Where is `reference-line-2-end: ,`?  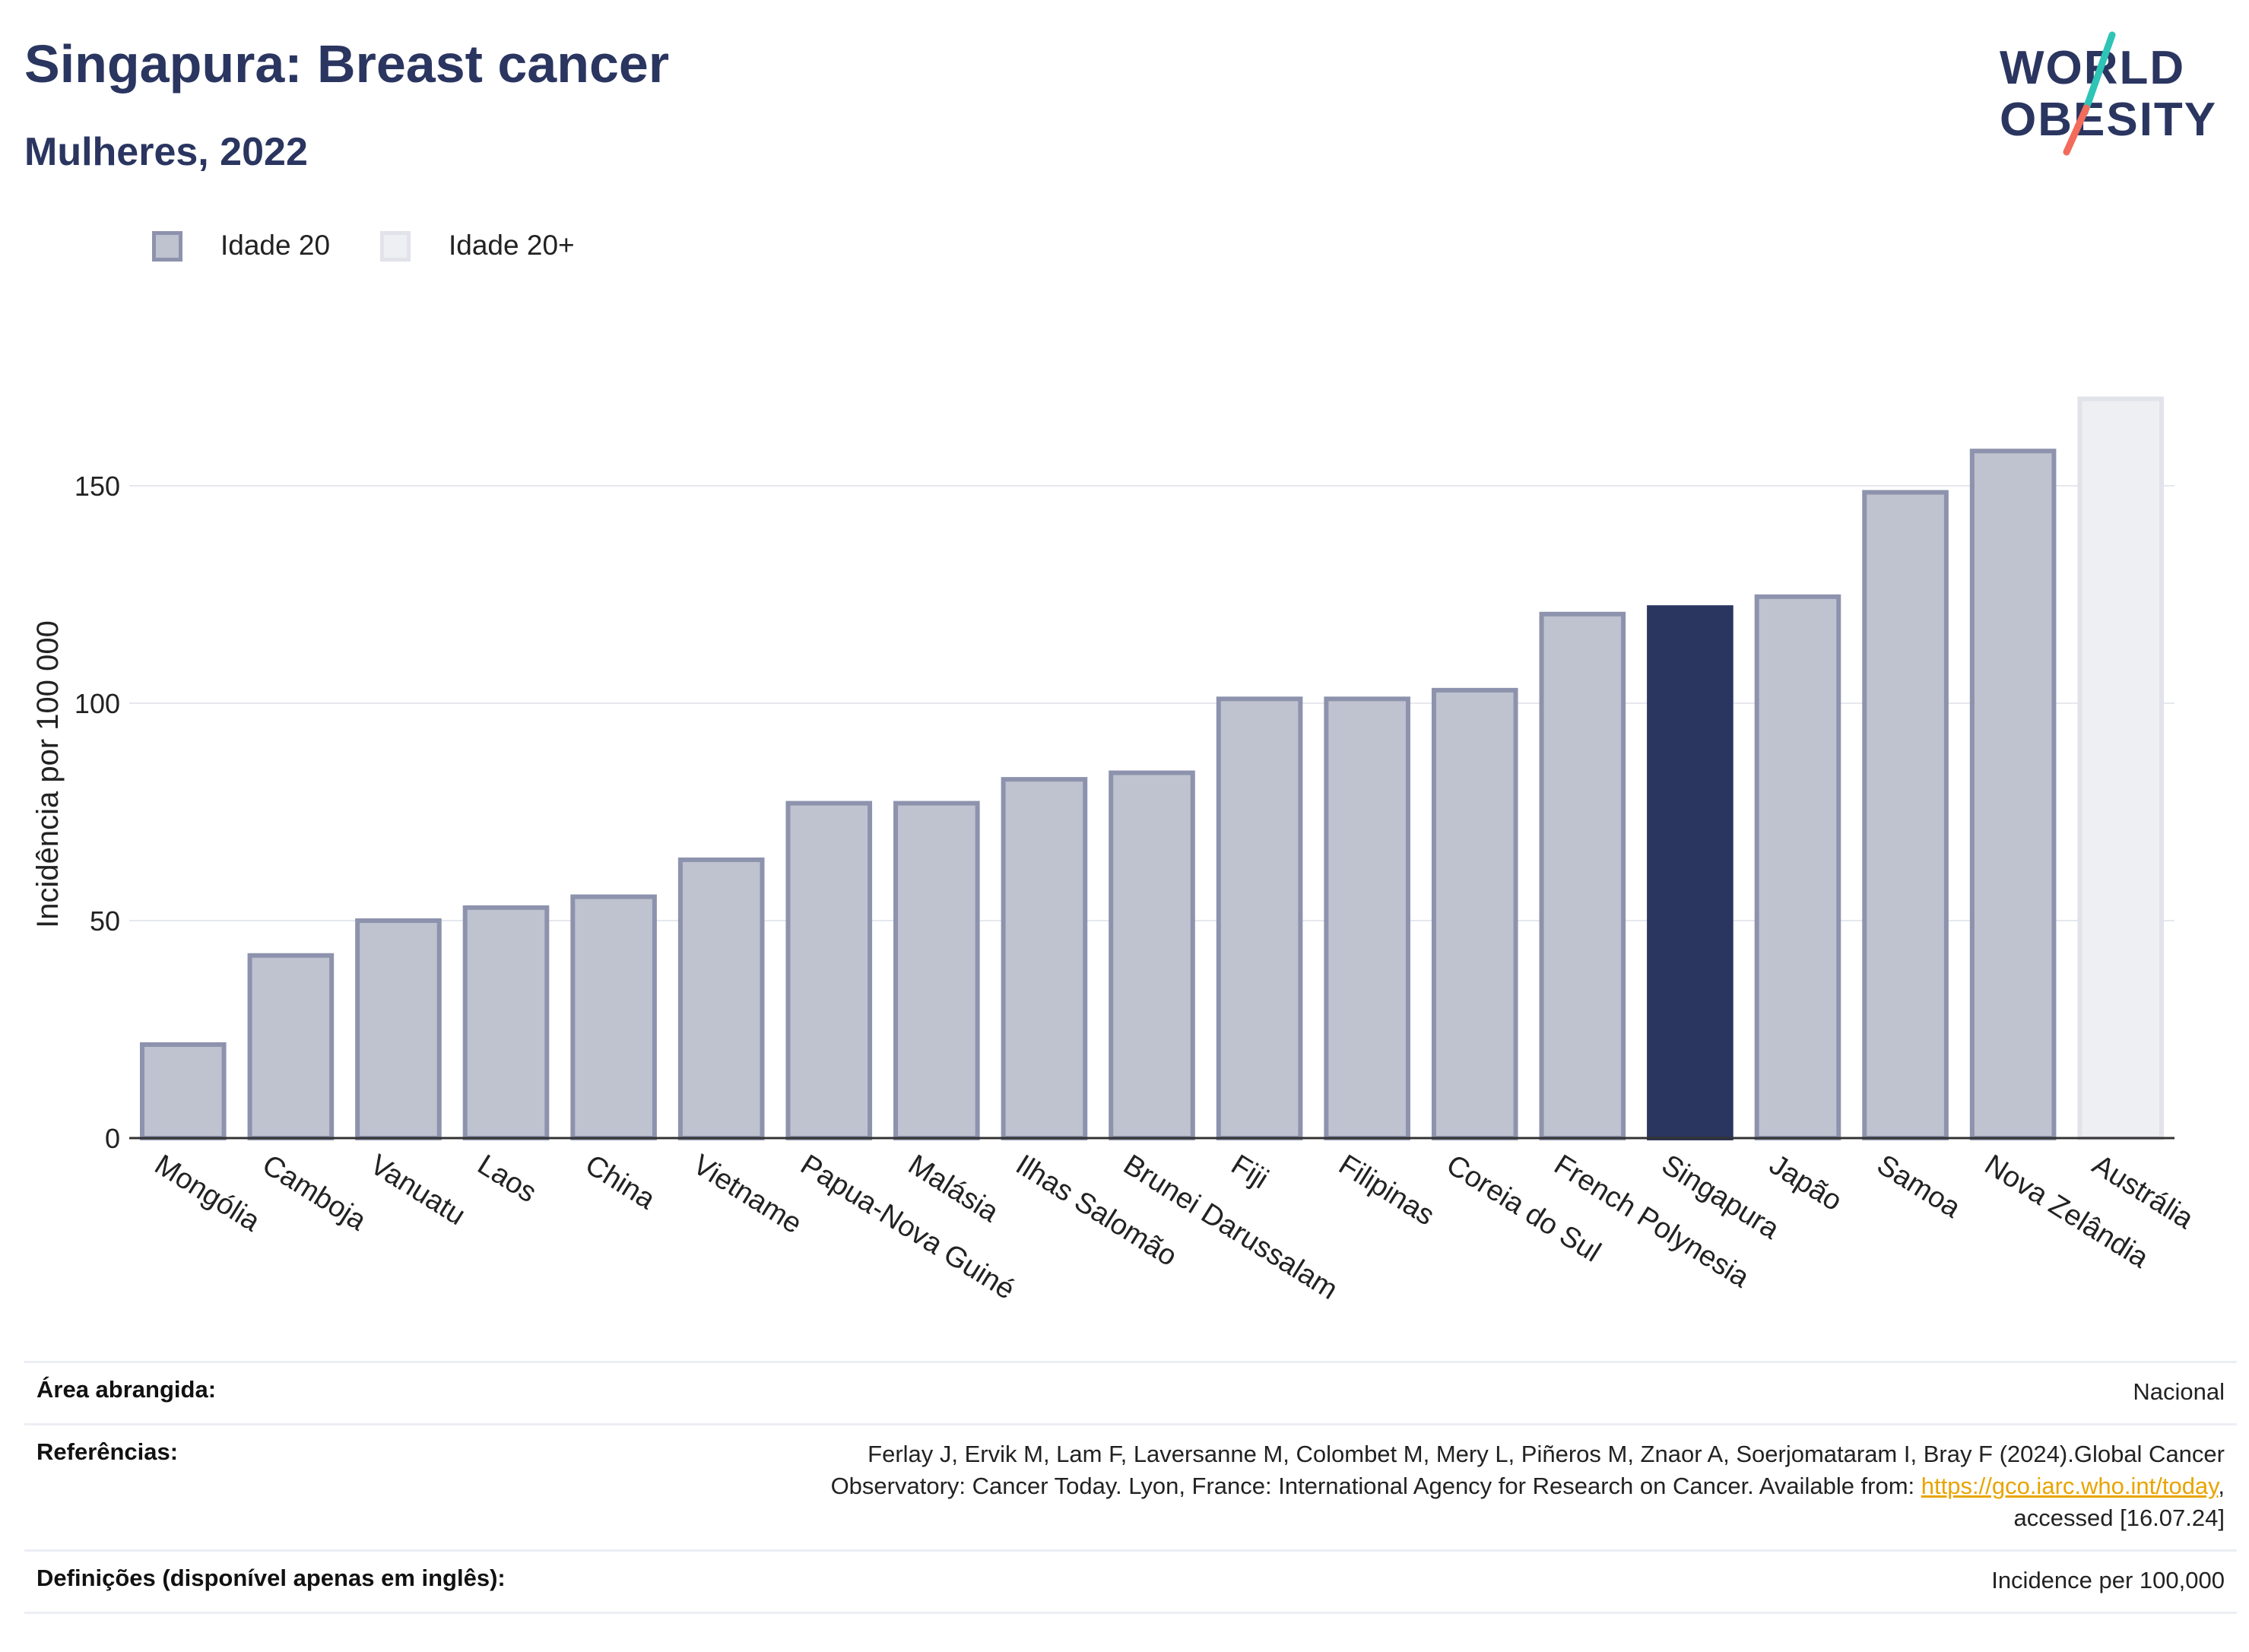 reference-line-2-end: , is located at coordinates (2221, 1486).